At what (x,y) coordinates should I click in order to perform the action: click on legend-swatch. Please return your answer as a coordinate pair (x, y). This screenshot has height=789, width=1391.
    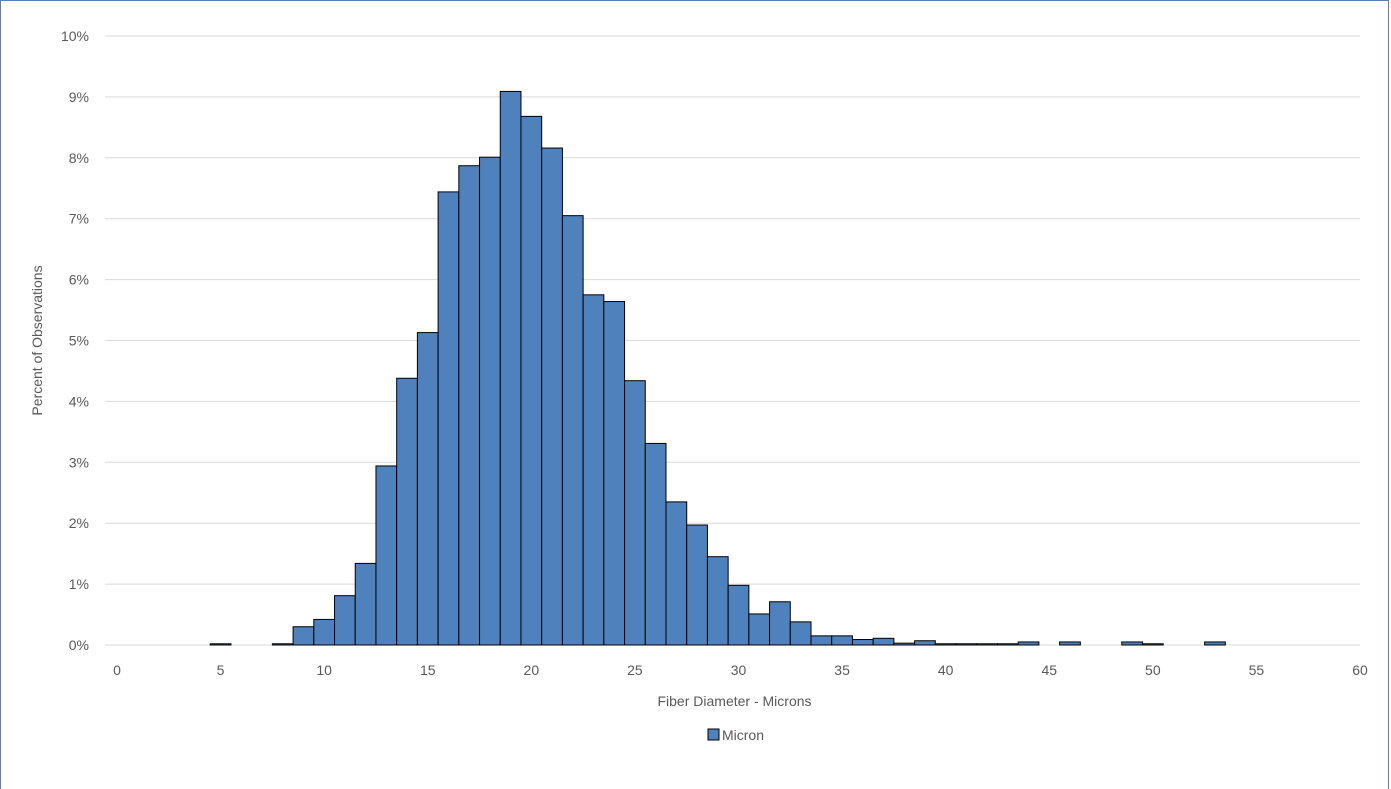
    Looking at the image, I should click on (713, 734).